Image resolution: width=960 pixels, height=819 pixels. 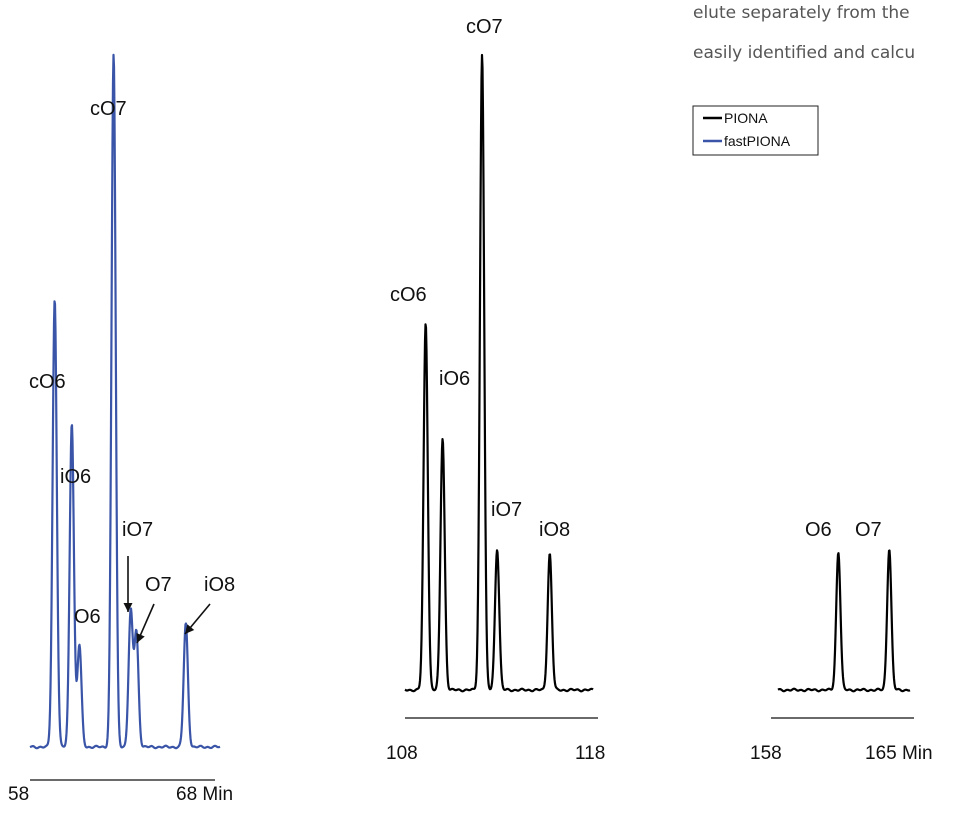 I want to click on axis-tick-left: 58, so click(x=18, y=794).